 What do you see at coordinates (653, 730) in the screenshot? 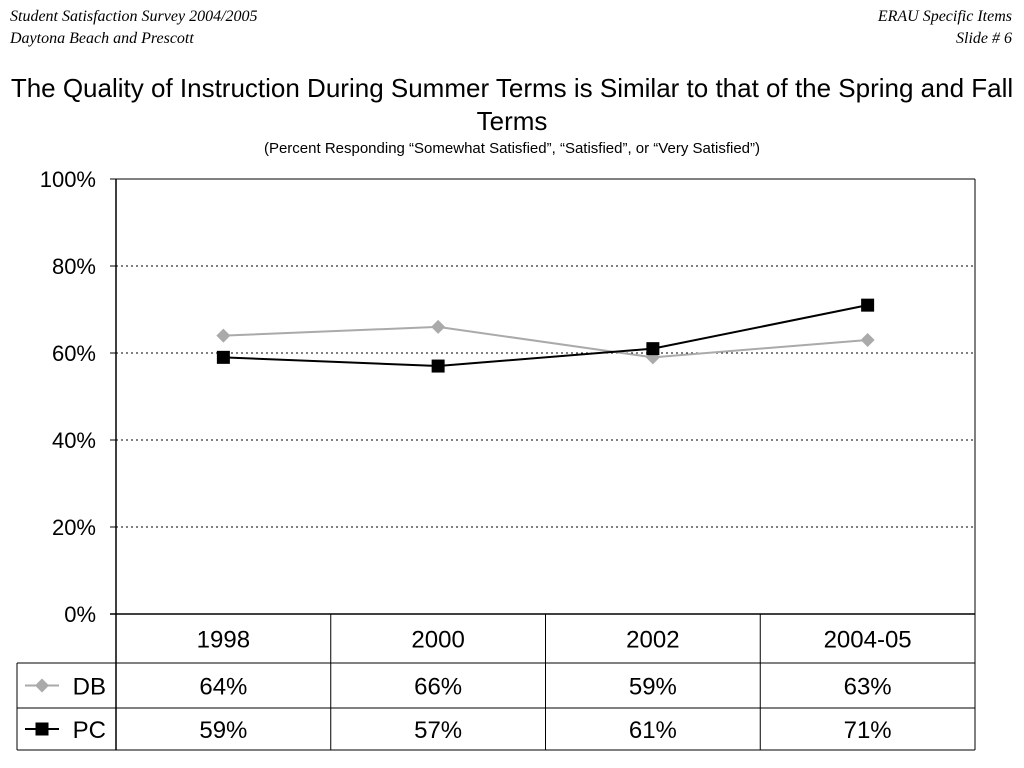
I see `data-label-pc: 61%` at bounding box center [653, 730].